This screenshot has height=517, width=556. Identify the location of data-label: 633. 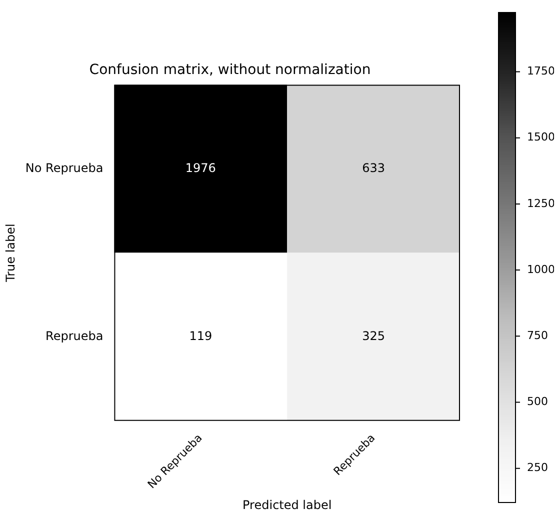
(374, 167).